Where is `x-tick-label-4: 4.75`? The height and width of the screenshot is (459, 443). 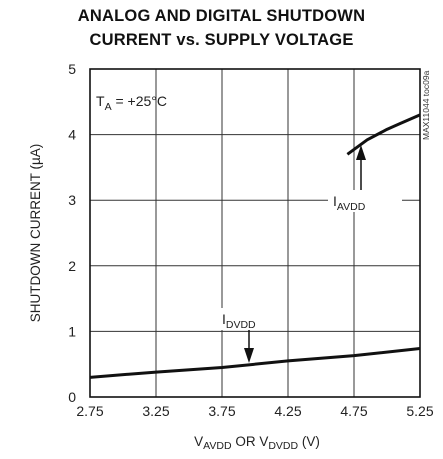
x-tick-label-4: 4.75 is located at coordinates (353, 411).